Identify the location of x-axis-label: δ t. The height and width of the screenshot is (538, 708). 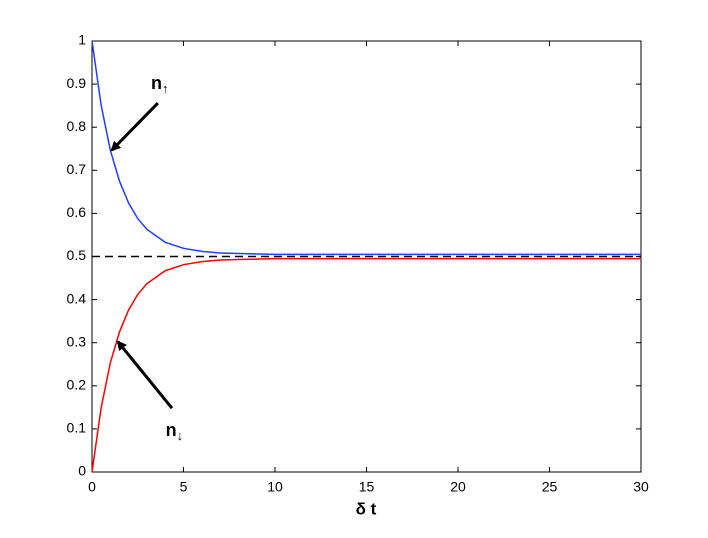
(366, 508).